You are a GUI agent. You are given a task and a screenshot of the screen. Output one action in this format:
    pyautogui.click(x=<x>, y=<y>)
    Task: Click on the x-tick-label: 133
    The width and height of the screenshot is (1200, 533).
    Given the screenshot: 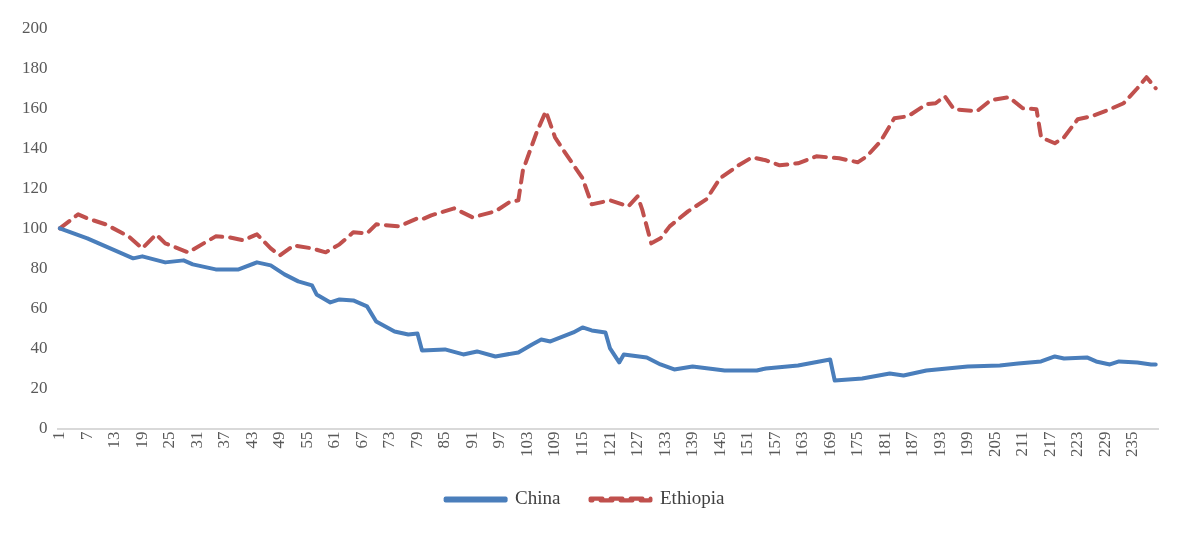 What is the action you would take?
    pyautogui.click(x=664, y=444)
    